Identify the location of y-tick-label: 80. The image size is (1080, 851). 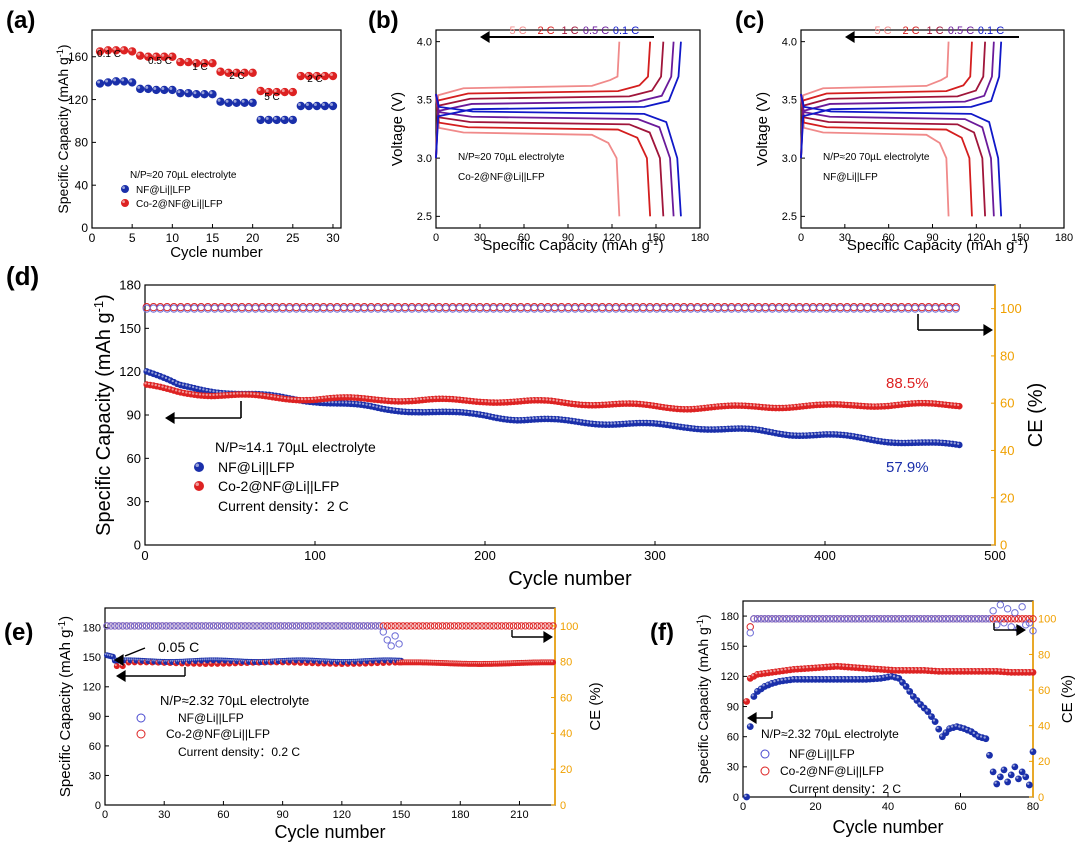
(82, 143).